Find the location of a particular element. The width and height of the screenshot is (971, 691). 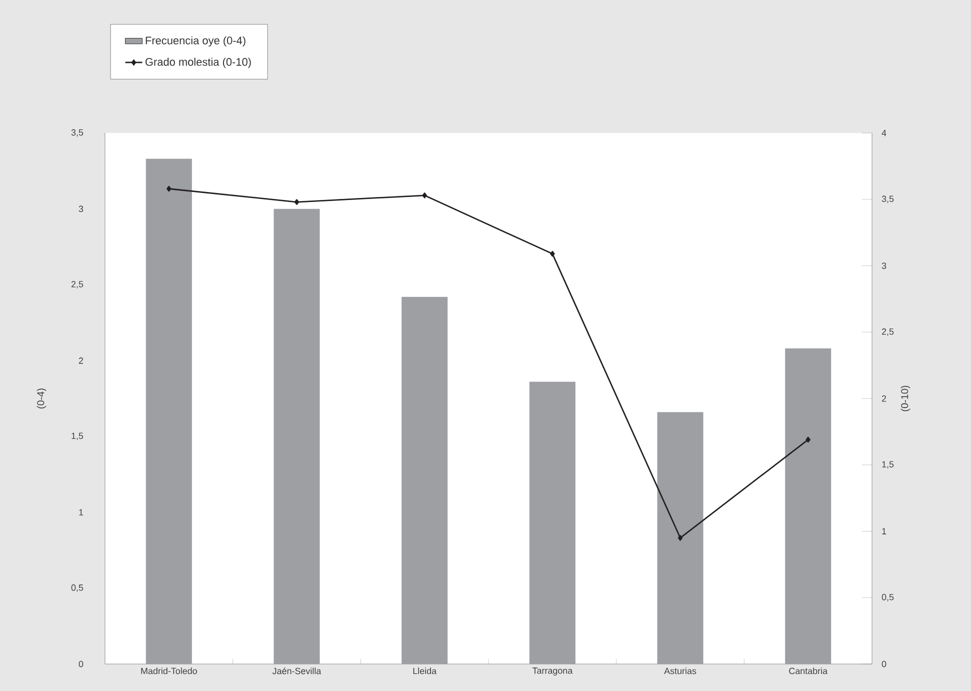

y-tick-label: 1 is located at coordinates (81, 512).